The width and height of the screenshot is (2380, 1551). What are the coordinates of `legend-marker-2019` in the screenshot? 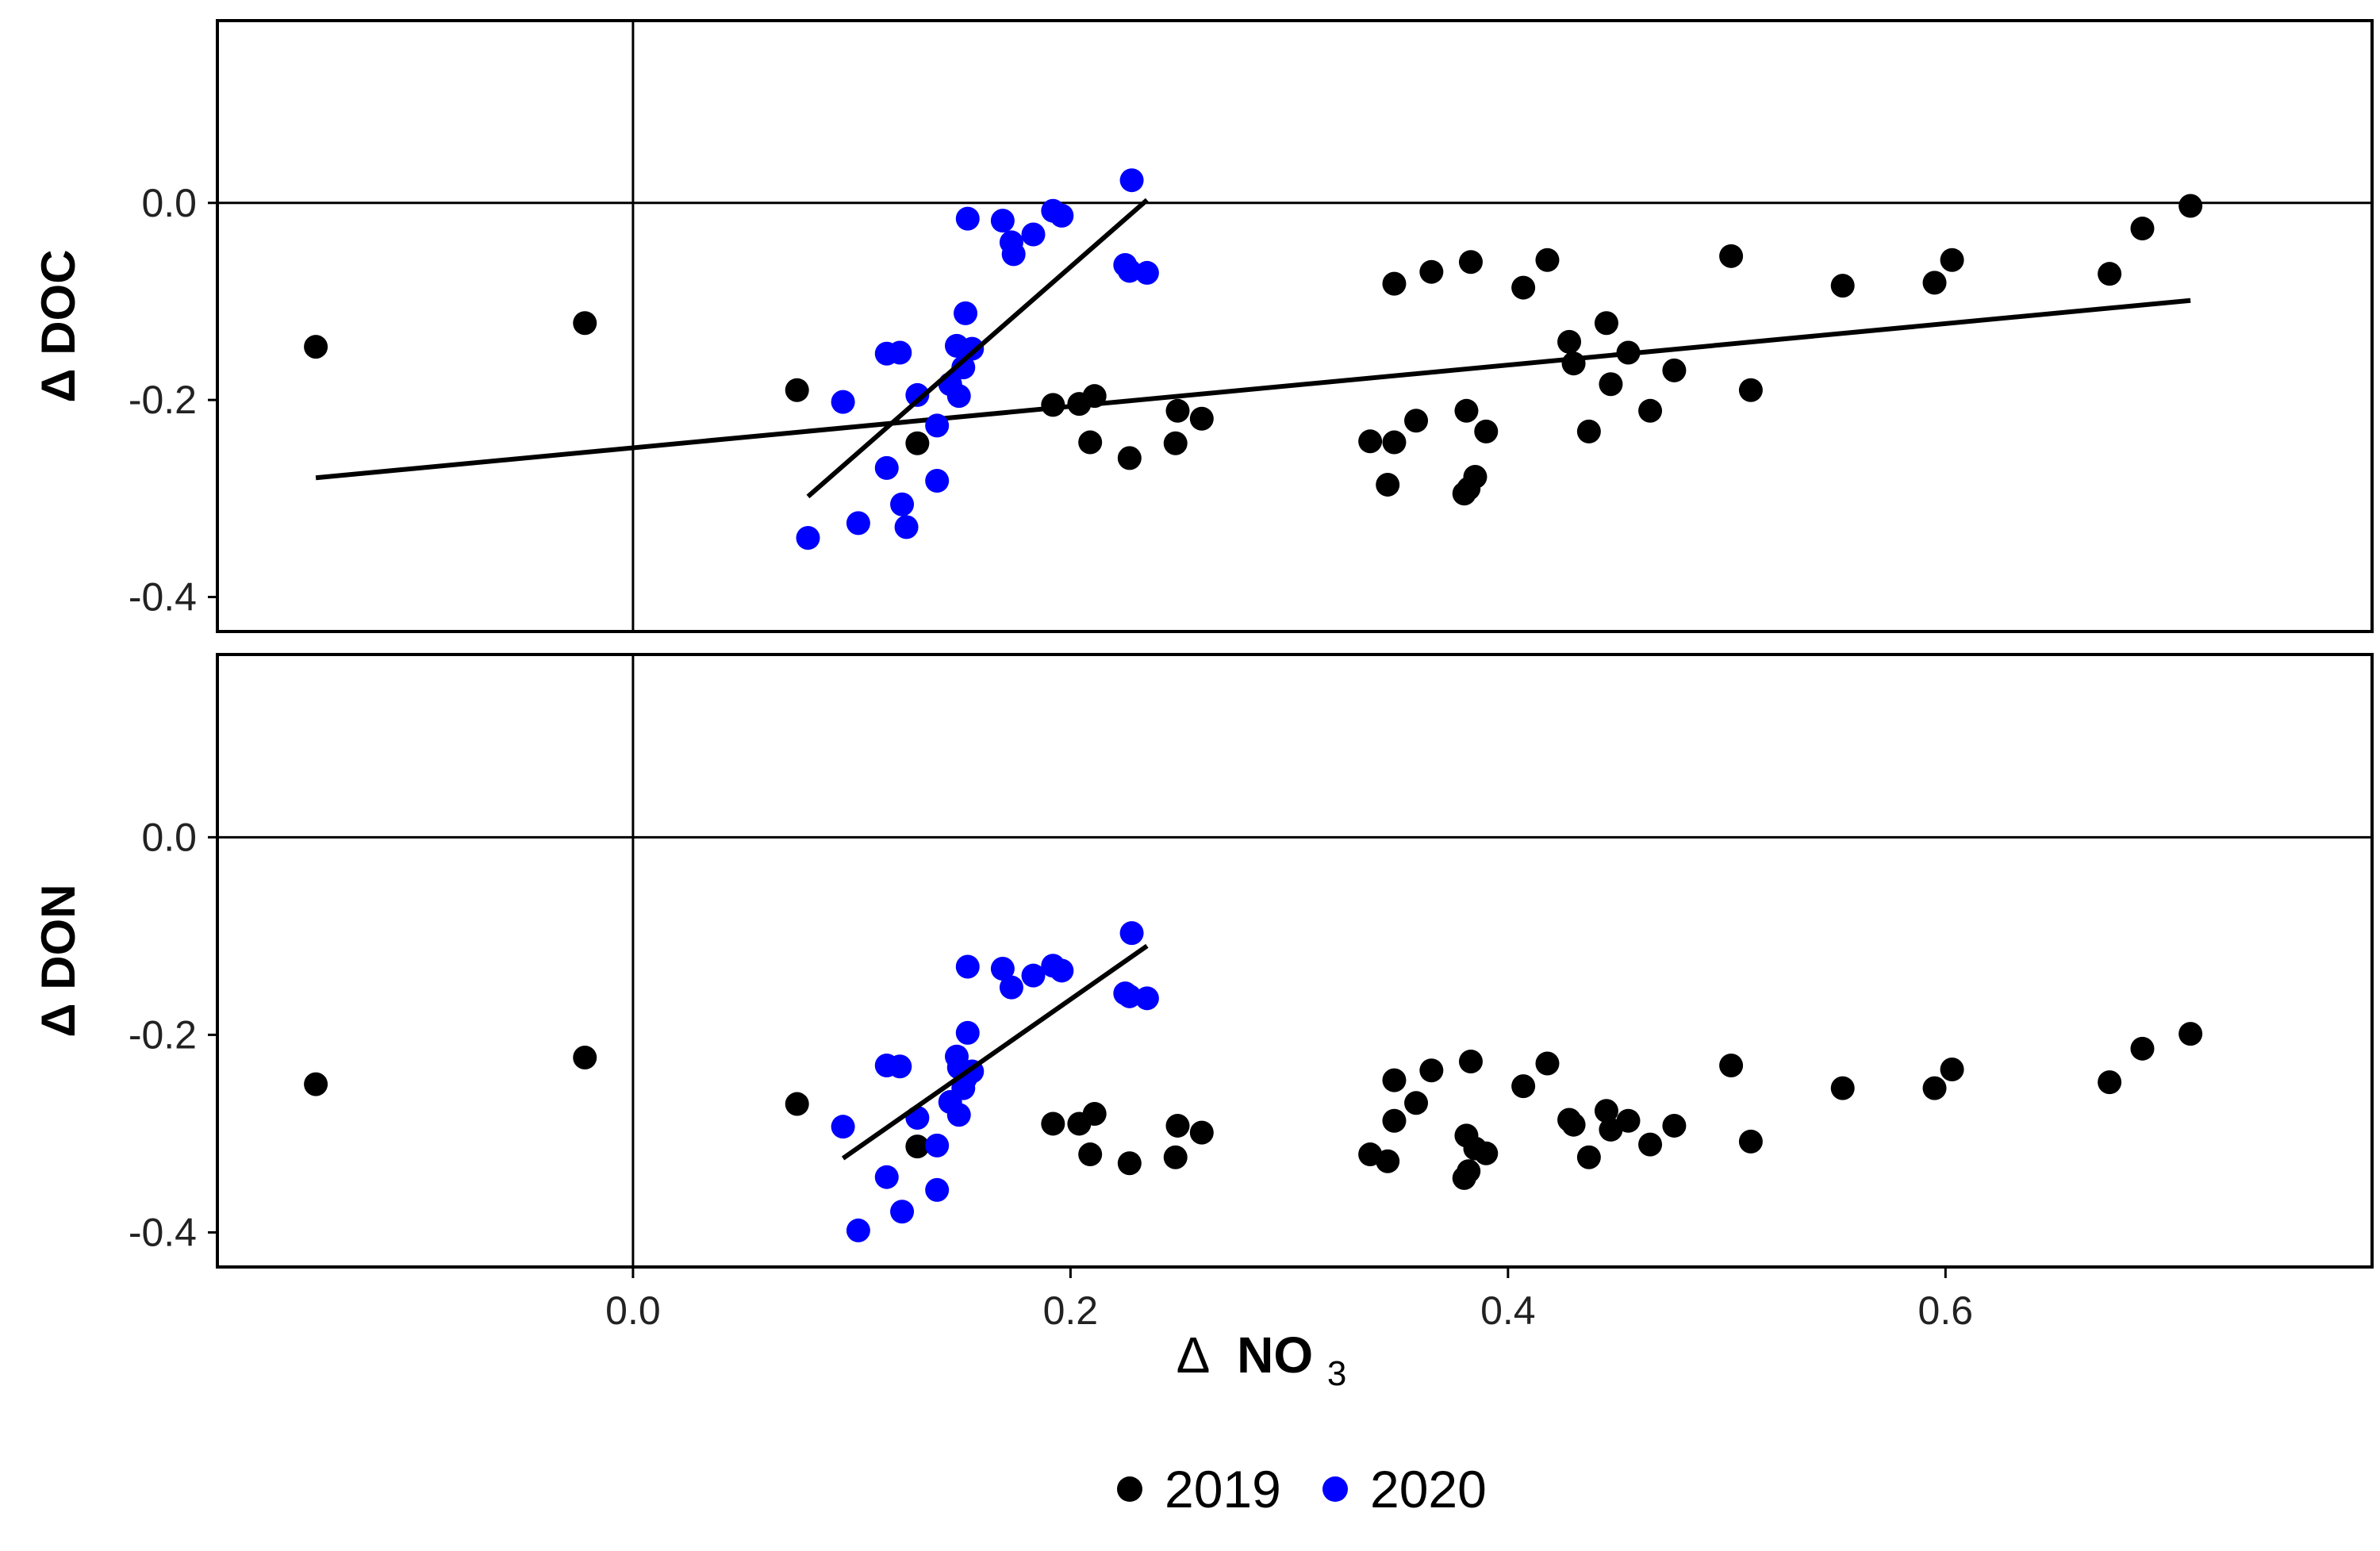 It's located at (1129, 1489).